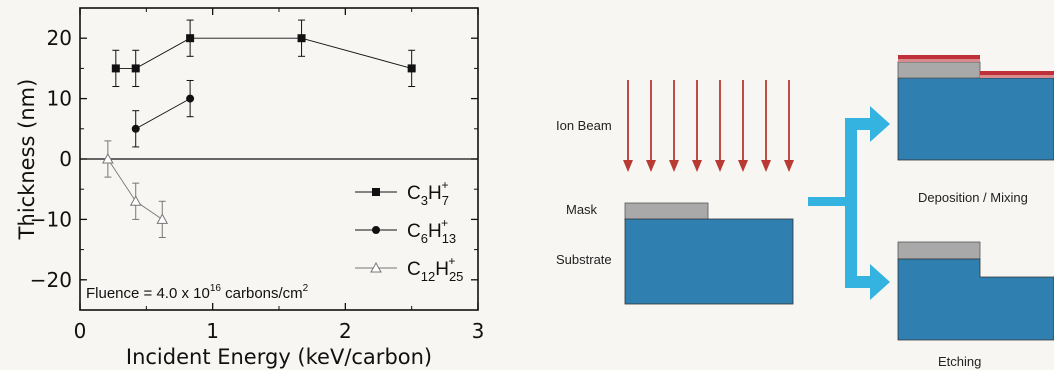 The image size is (1054, 370). Describe the element at coordinates (849, 203) in the screenshot. I see `process-flow-arrow` at that location.